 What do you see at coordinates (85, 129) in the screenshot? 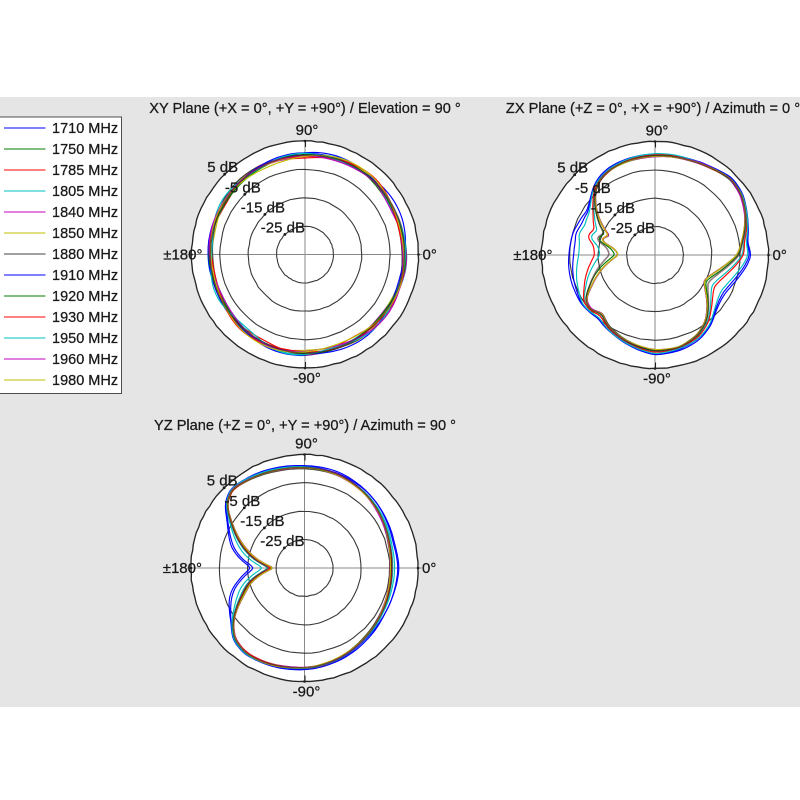
I see `svg-text: 1710 MHz` at bounding box center [85, 129].